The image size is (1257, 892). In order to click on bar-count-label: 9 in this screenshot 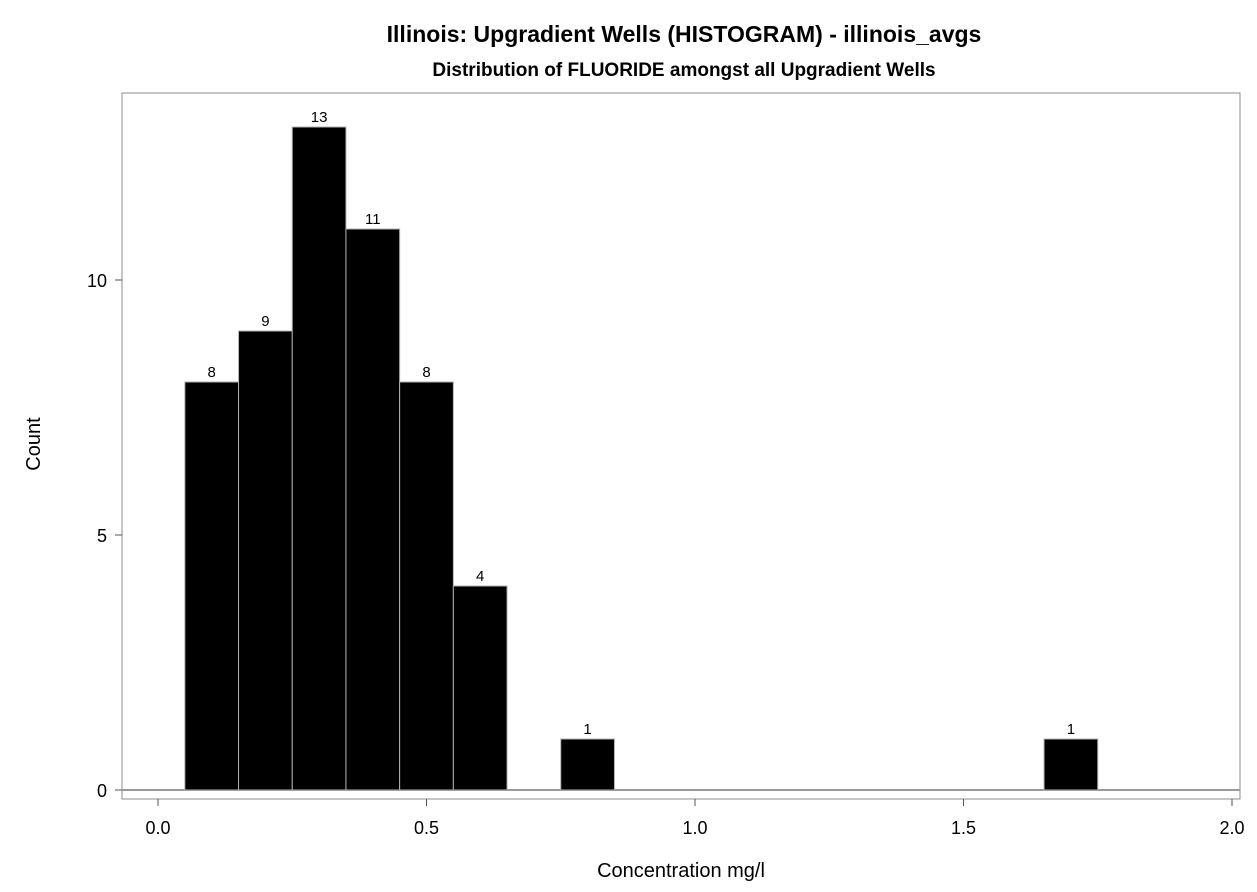, I will do `click(265, 321)`.